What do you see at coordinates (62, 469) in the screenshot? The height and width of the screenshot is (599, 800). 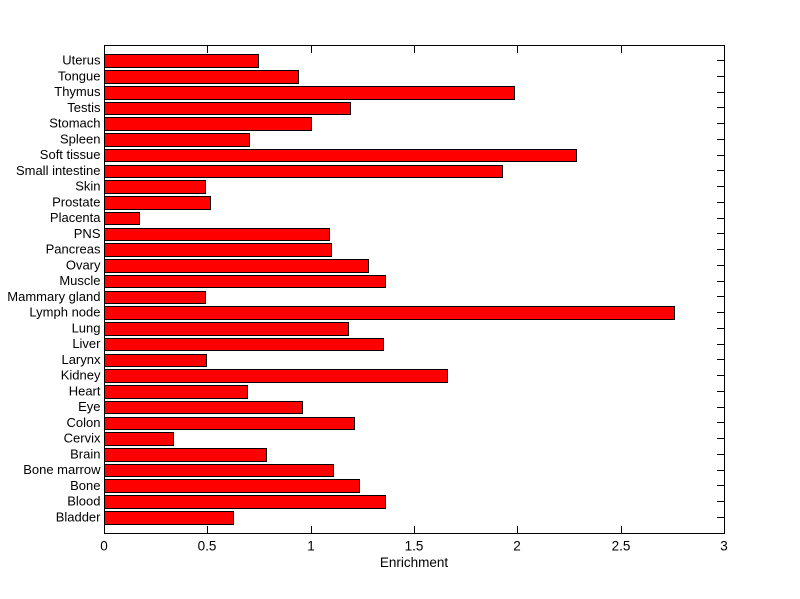 I see `svg-text: Bone marrow` at bounding box center [62, 469].